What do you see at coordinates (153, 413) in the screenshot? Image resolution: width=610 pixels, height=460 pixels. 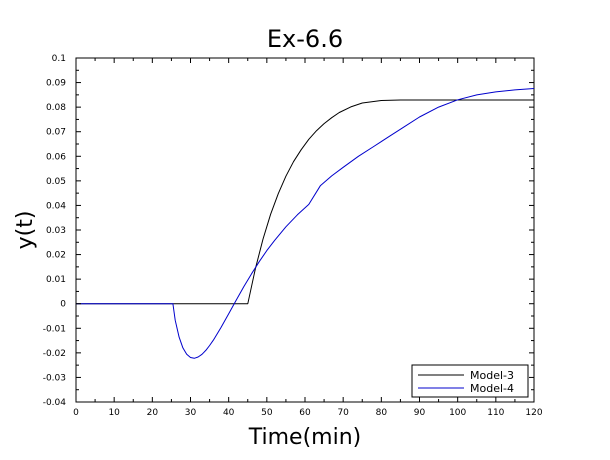 I see `x-tick-label: 20` at bounding box center [153, 413].